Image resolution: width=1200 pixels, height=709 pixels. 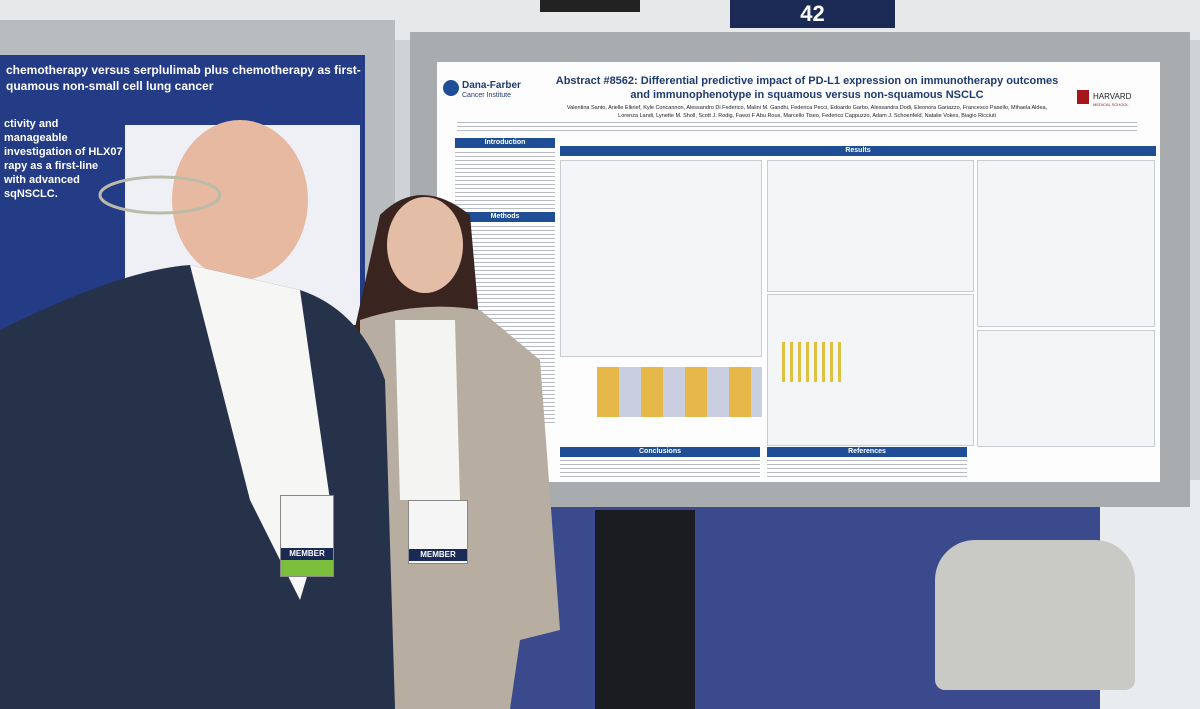 I want to click on harvard: HARVARD, so click(x=1112, y=96).